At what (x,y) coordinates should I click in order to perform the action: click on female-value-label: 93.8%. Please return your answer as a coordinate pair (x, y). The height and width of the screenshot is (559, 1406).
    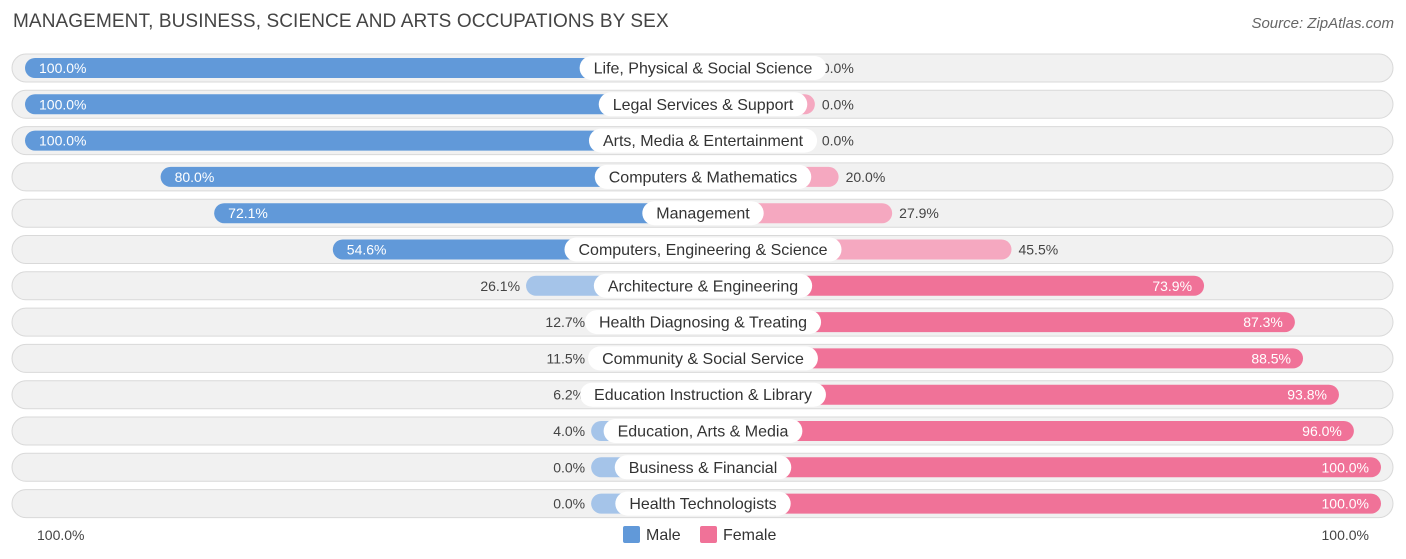
    Looking at the image, I should click on (1307, 395).